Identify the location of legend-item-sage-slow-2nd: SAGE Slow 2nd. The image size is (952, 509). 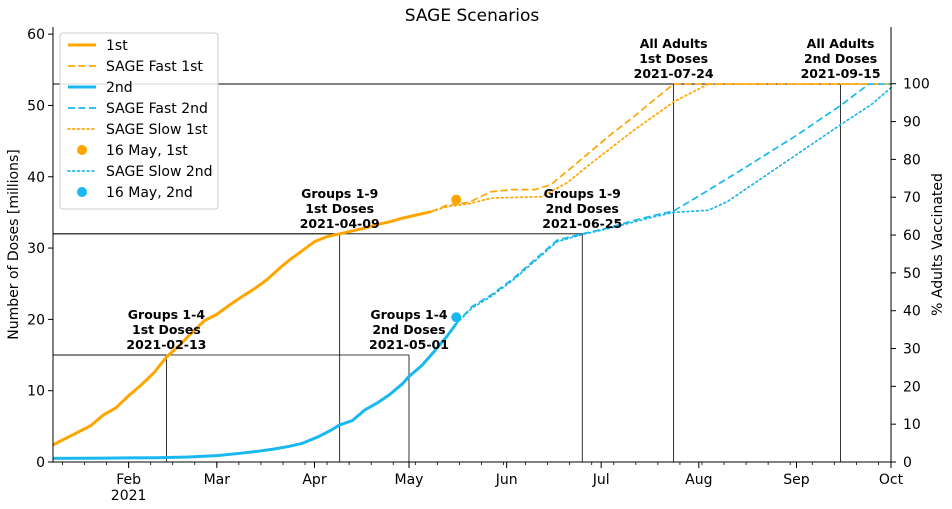
(140, 172).